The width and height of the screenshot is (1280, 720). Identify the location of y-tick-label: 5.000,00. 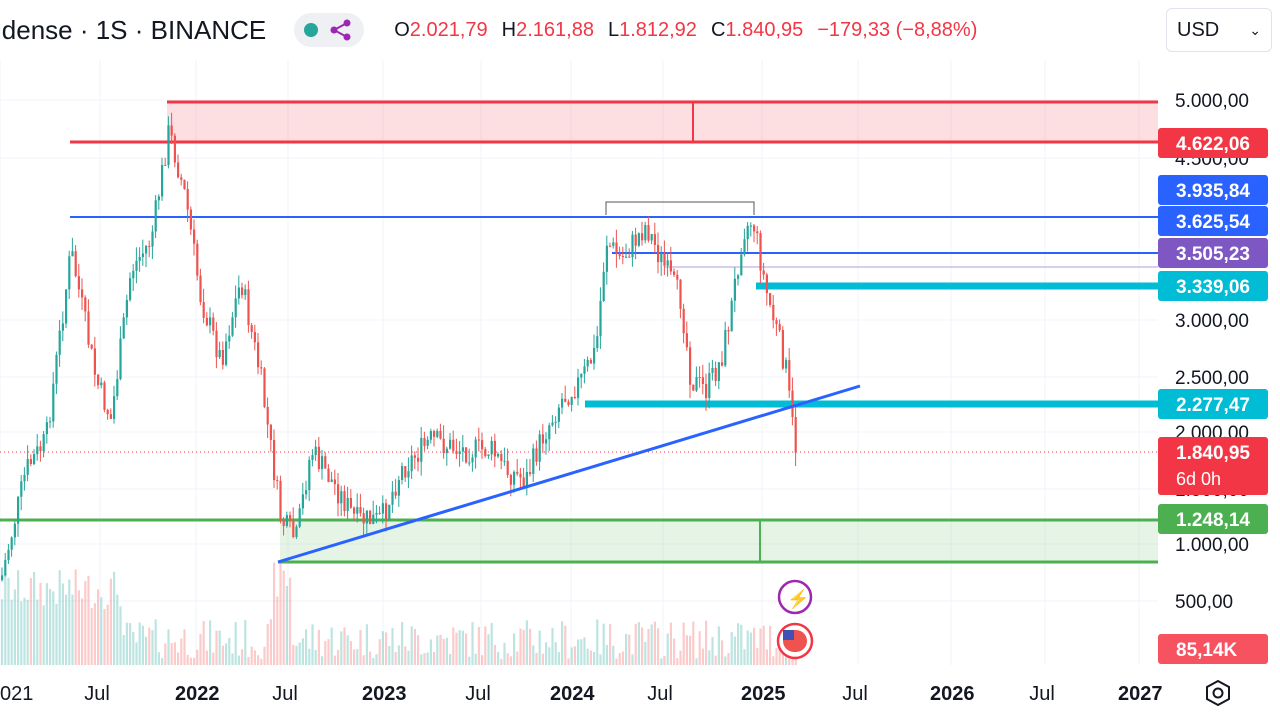
(1212, 101).